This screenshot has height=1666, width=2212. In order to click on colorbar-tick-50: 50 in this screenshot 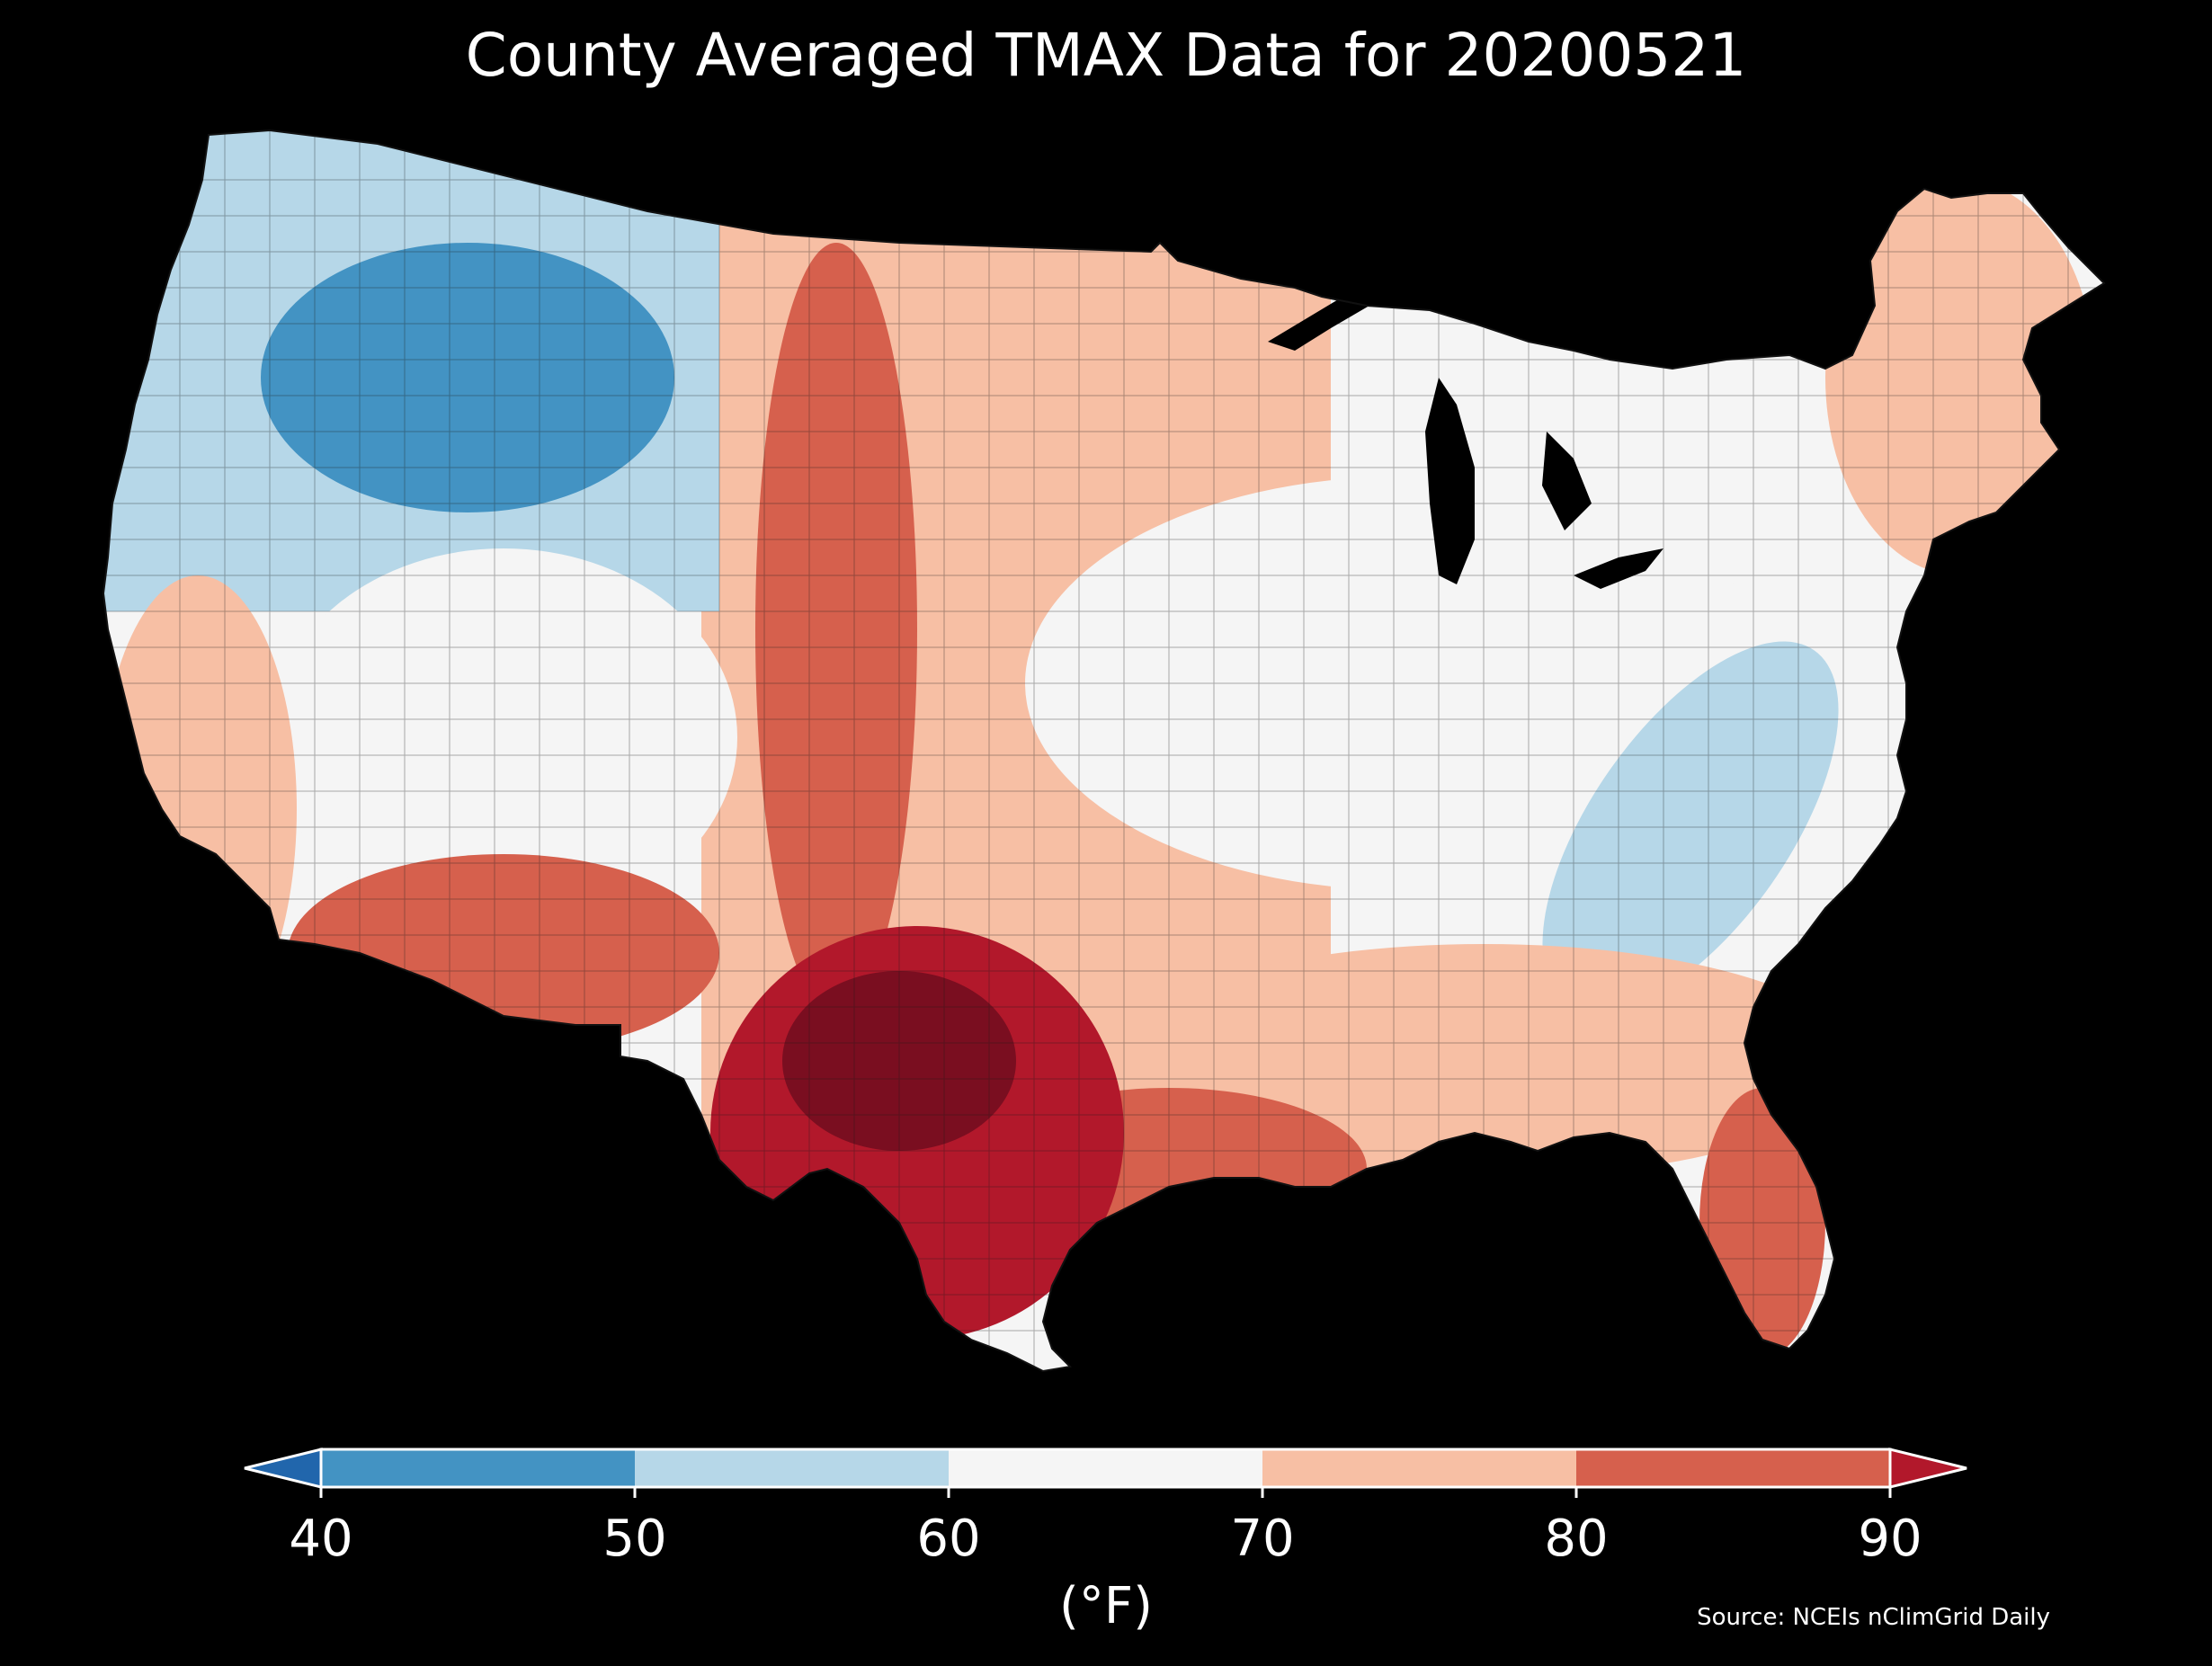, I will do `click(634, 1539)`.